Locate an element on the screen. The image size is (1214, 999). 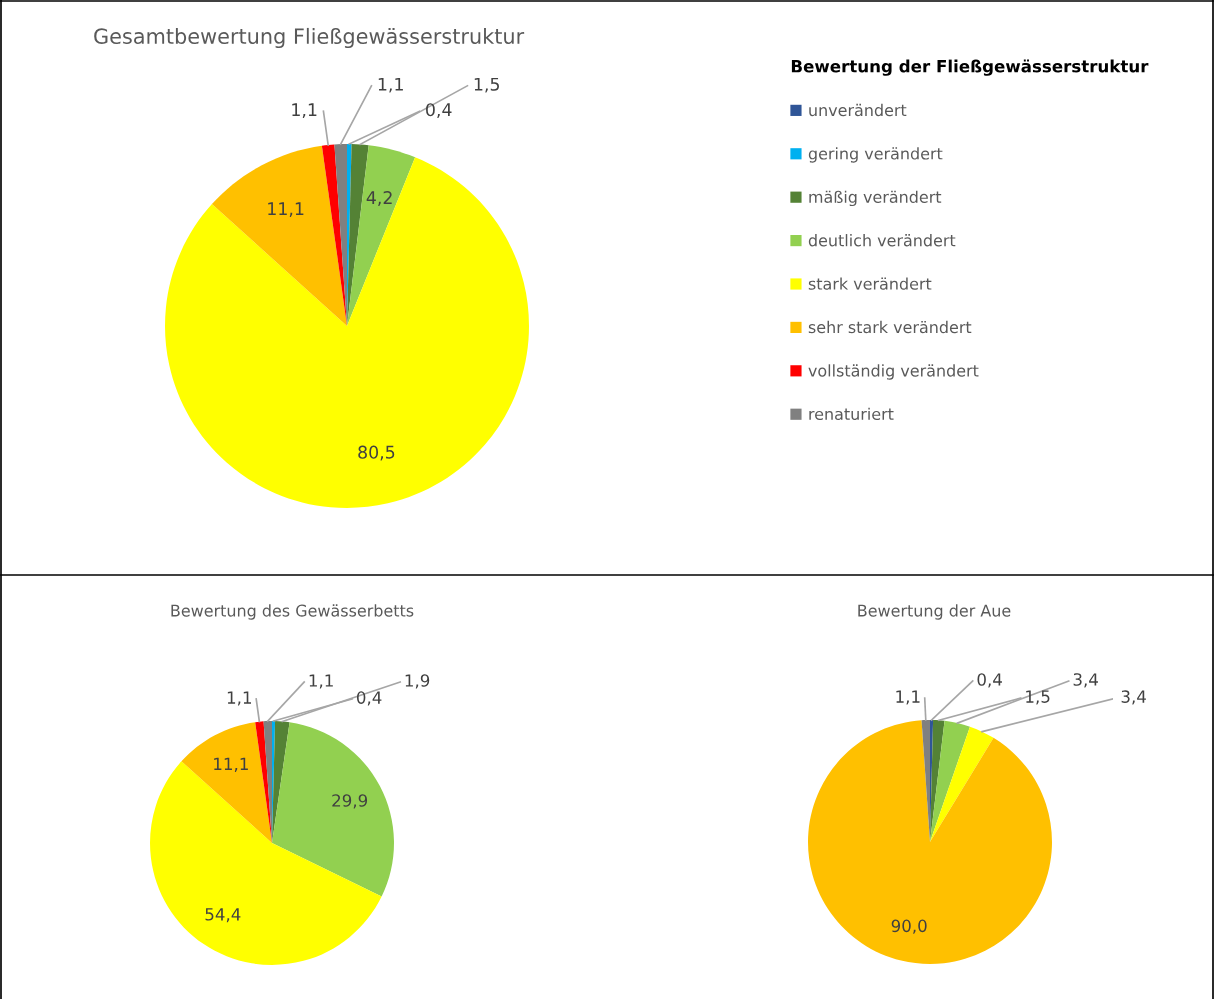
chart-title: Gesamtbewertung Fließgewässerstruktur is located at coordinates (309, 38).